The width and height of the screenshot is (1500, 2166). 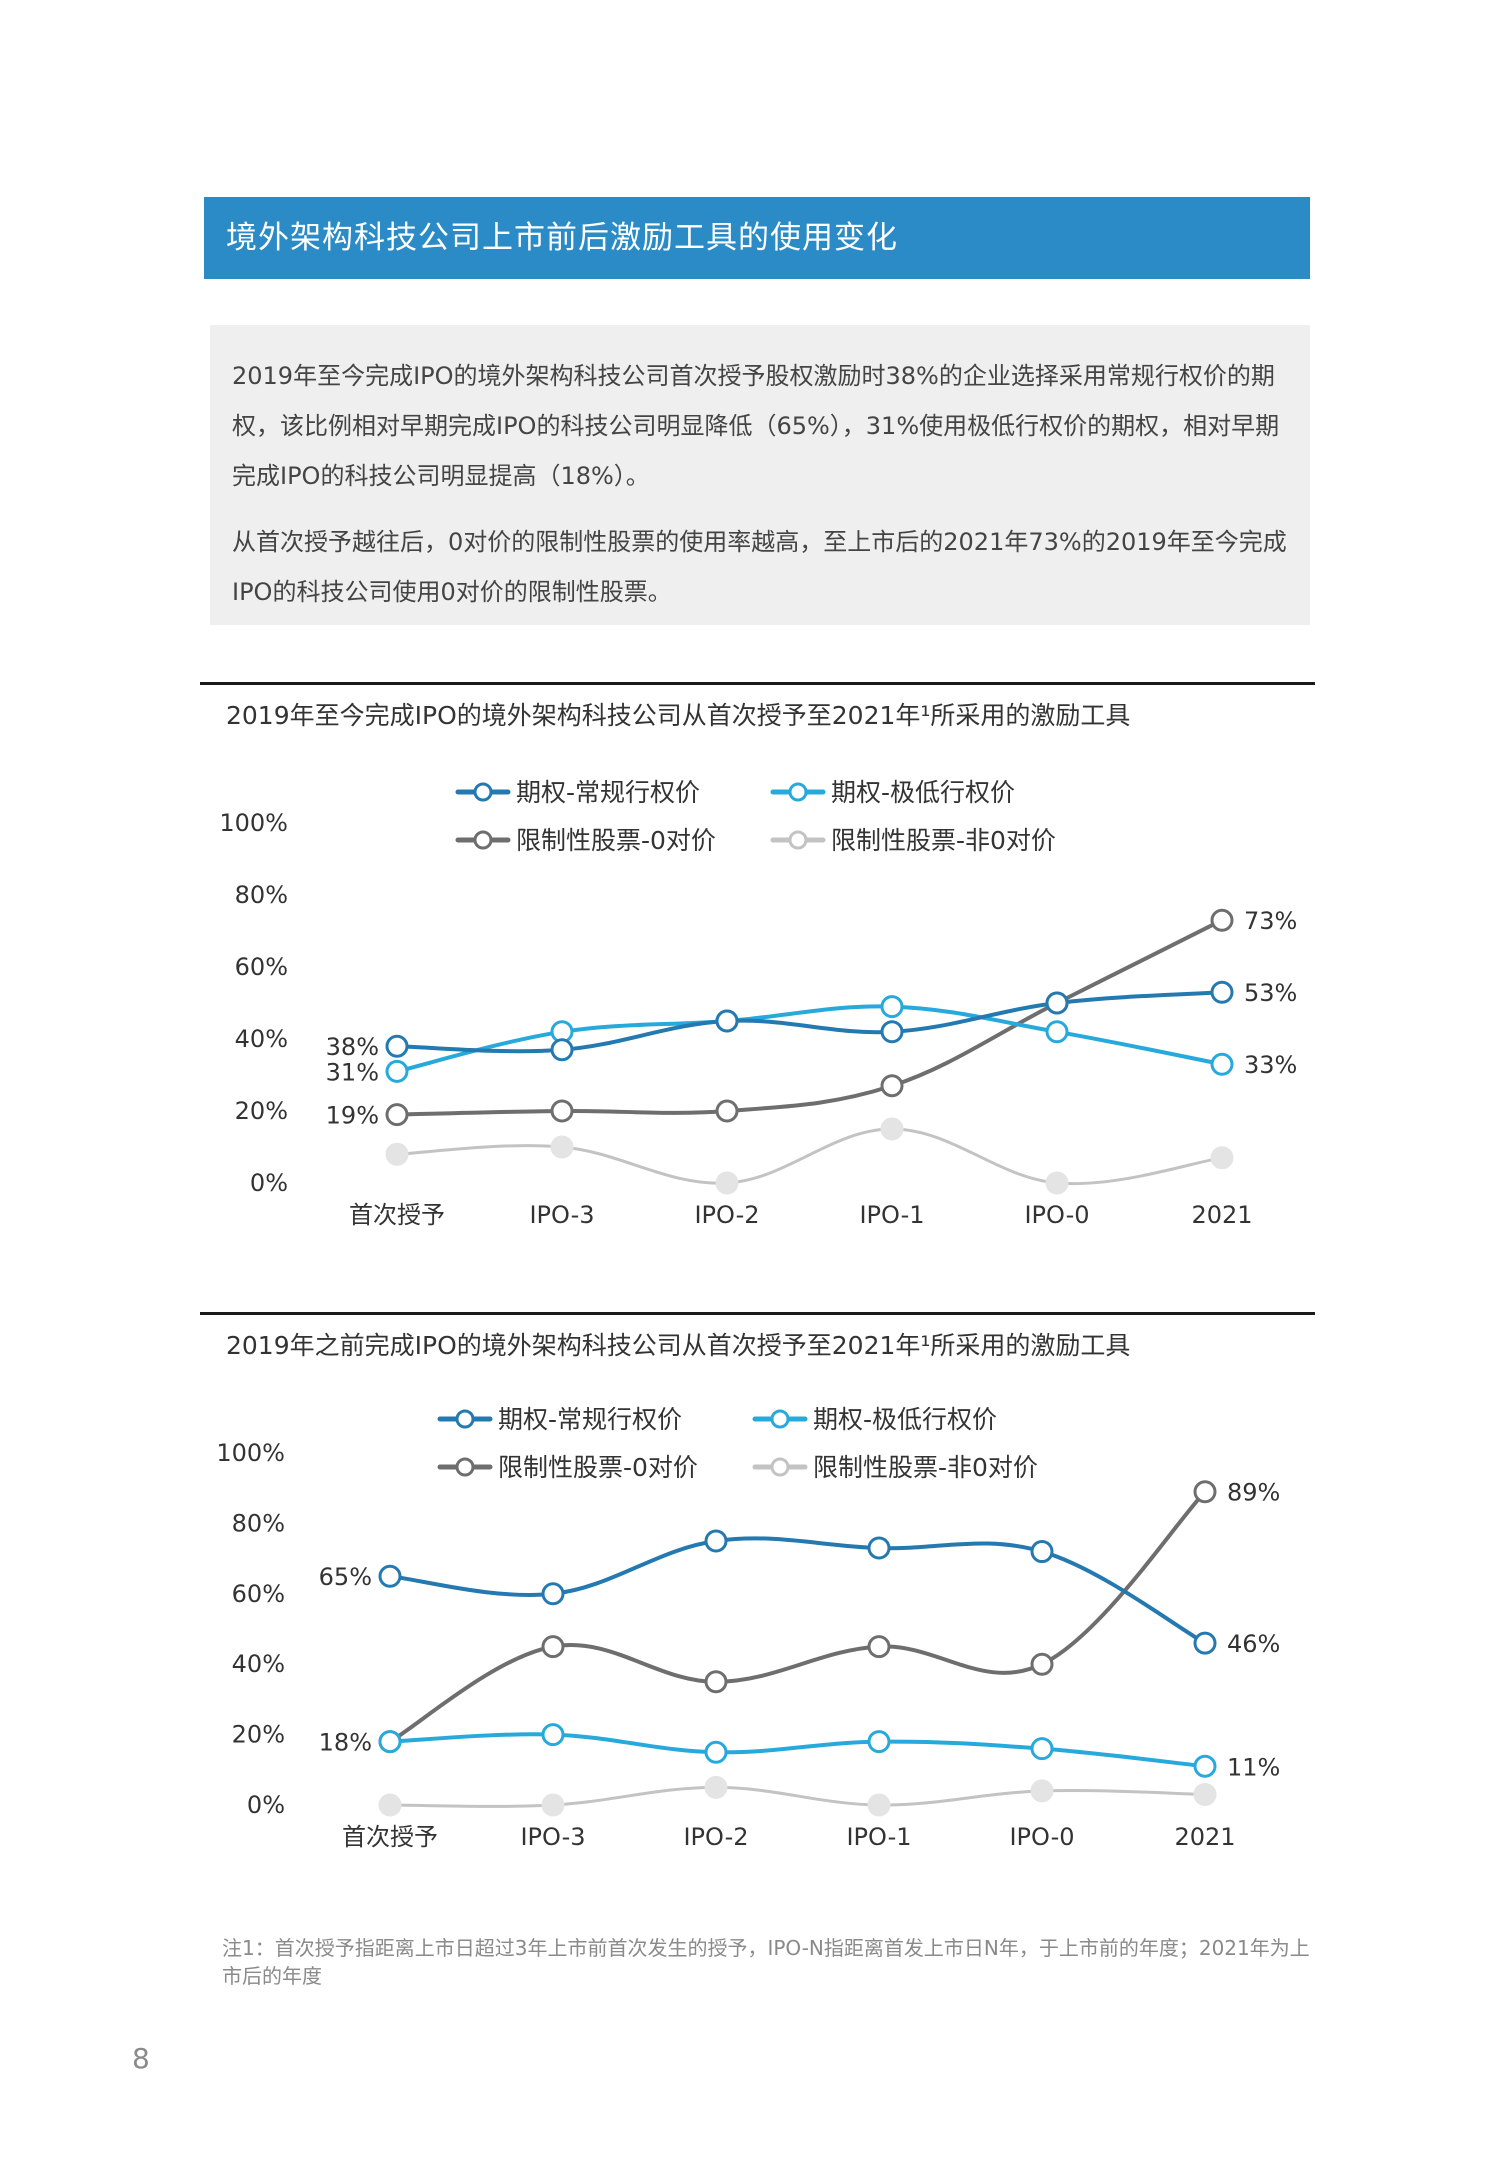 What do you see at coordinates (923, 792) in the screenshot?
I see `legend-label: 期权-极低行权价` at bounding box center [923, 792].